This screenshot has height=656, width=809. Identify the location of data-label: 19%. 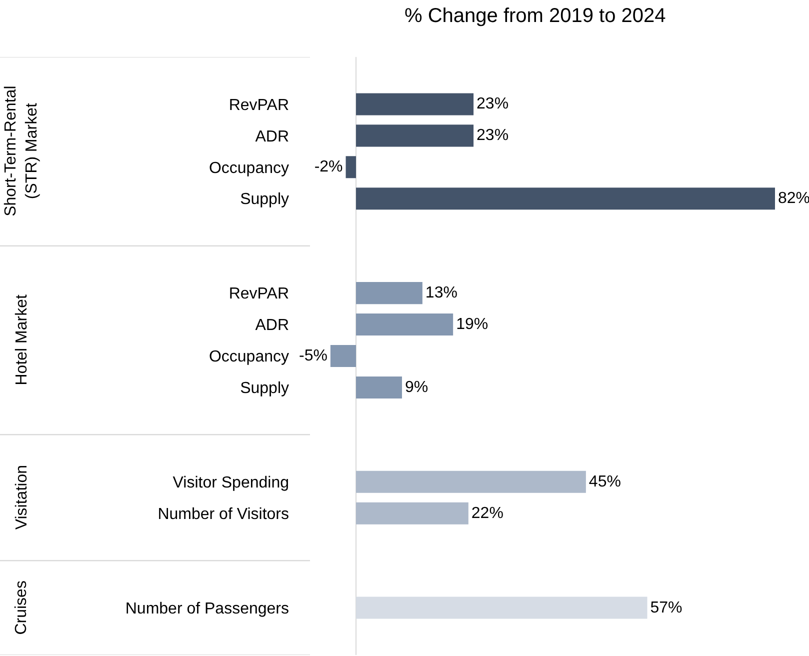
(472, 325).